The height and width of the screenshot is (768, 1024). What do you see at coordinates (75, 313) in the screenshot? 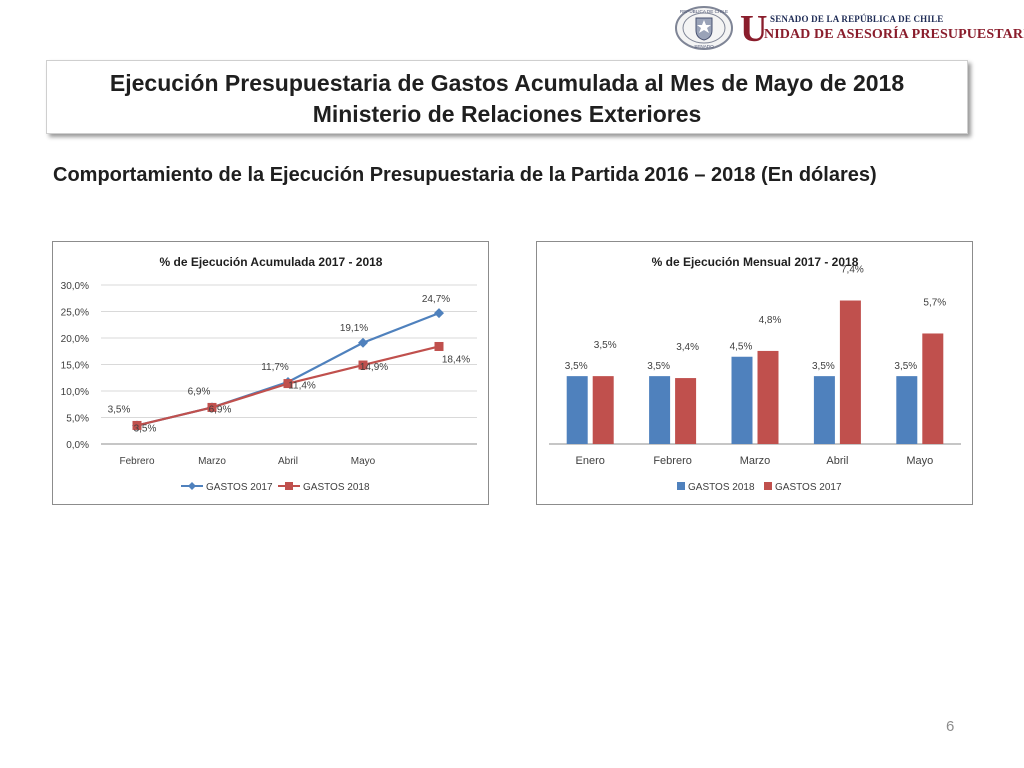
I see `y-tick-label: 25,0%` at bounding box center [75, 313].